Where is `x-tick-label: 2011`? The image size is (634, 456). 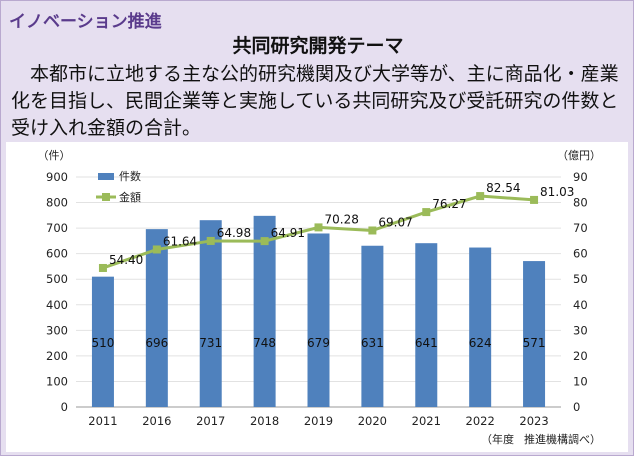 x-tick-label: 2011 is located at coordinates (102, 421).